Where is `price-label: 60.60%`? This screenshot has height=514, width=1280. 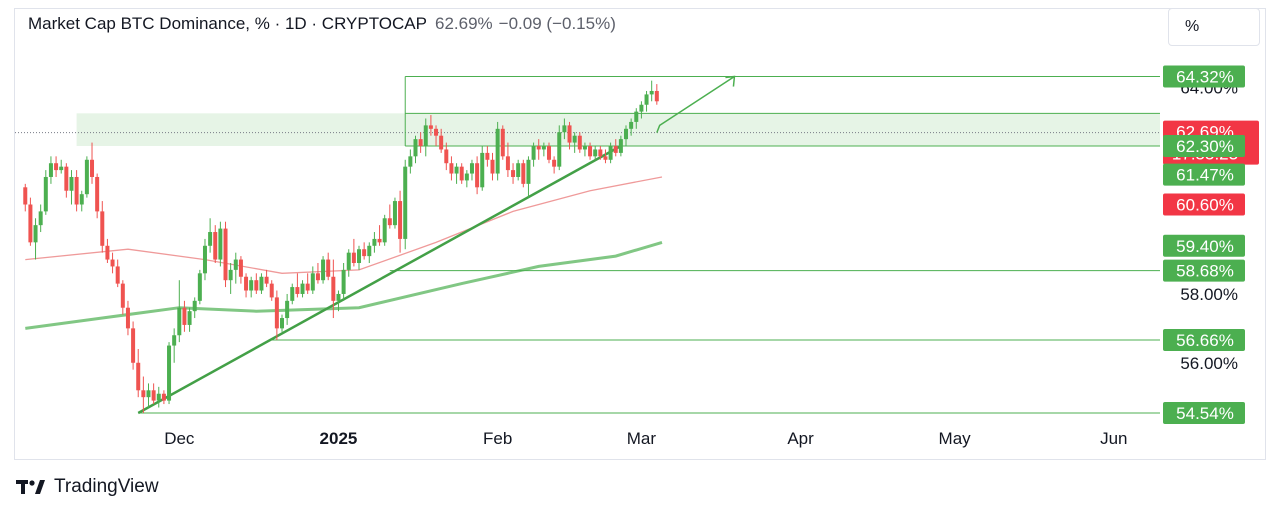 price-label: 60.60% is located at coordinates (1204, 204).